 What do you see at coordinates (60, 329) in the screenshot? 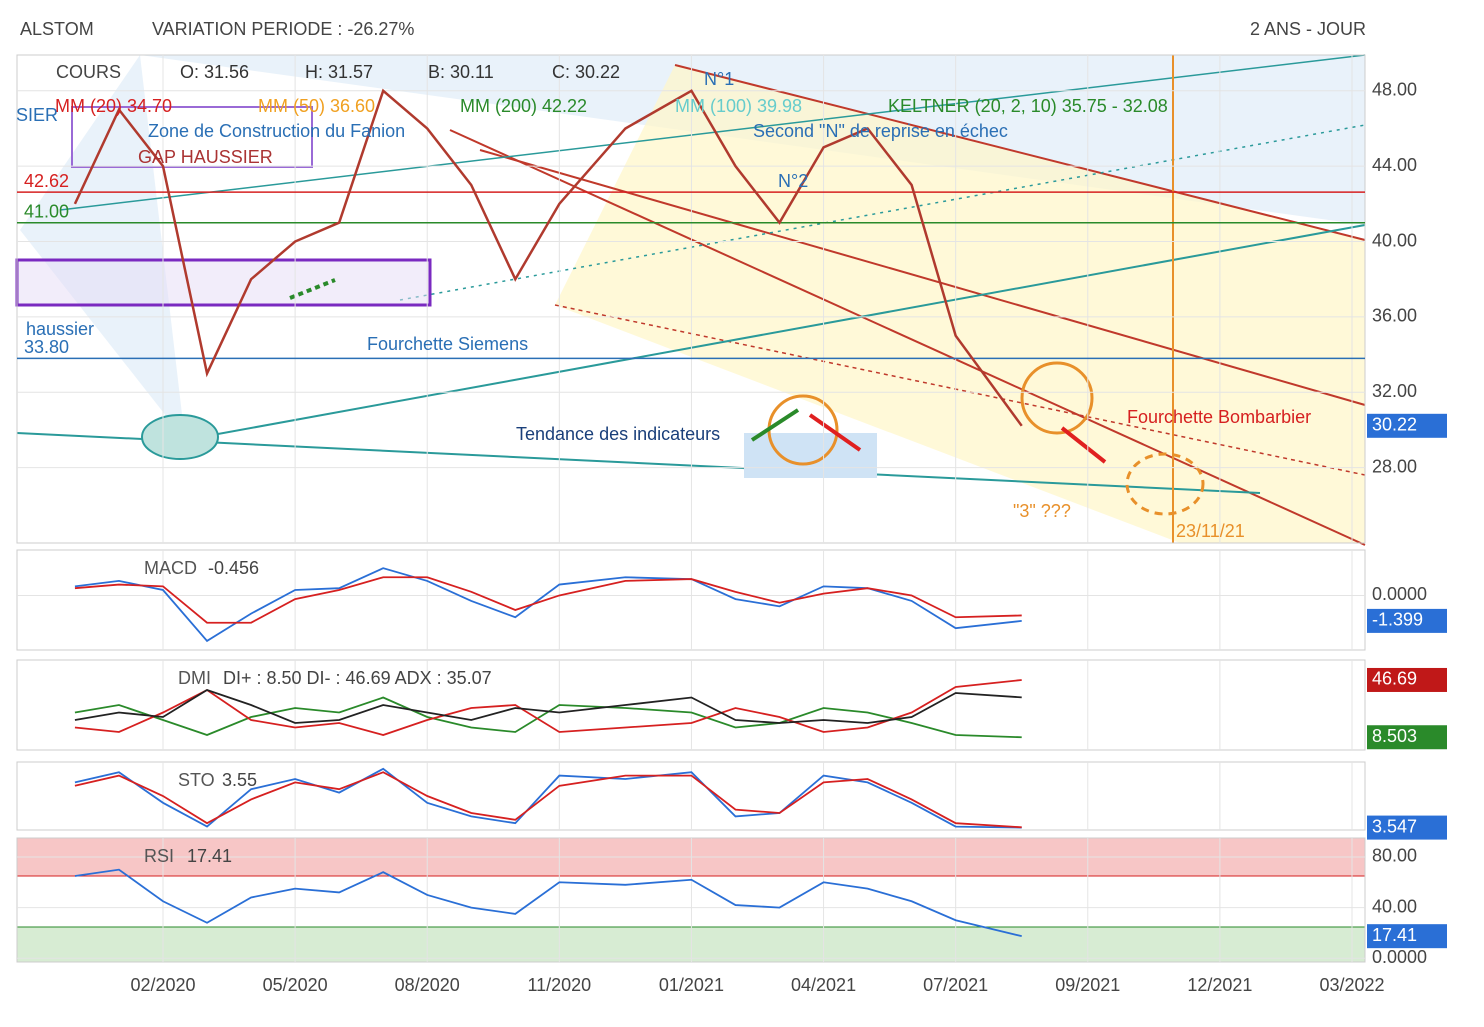
I see `annotation: haussier` at bounding box center [60, 329].